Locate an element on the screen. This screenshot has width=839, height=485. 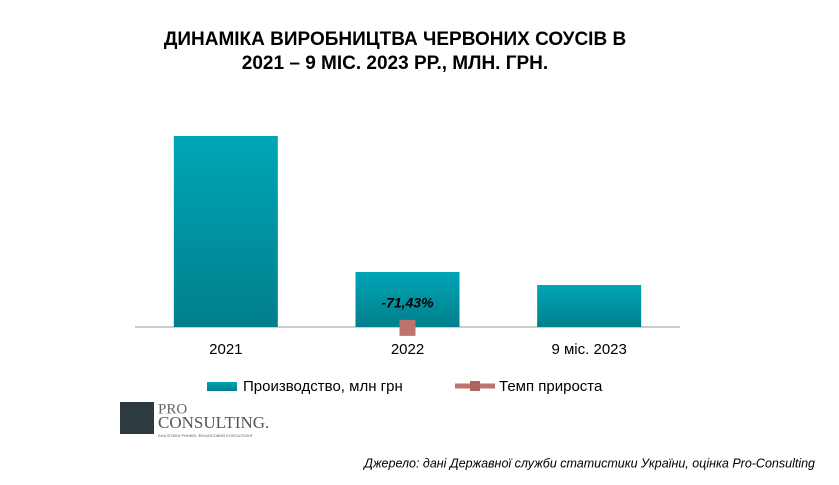
x-tick-label: 9 міс. 2023 is located at coordinates (588, 349).